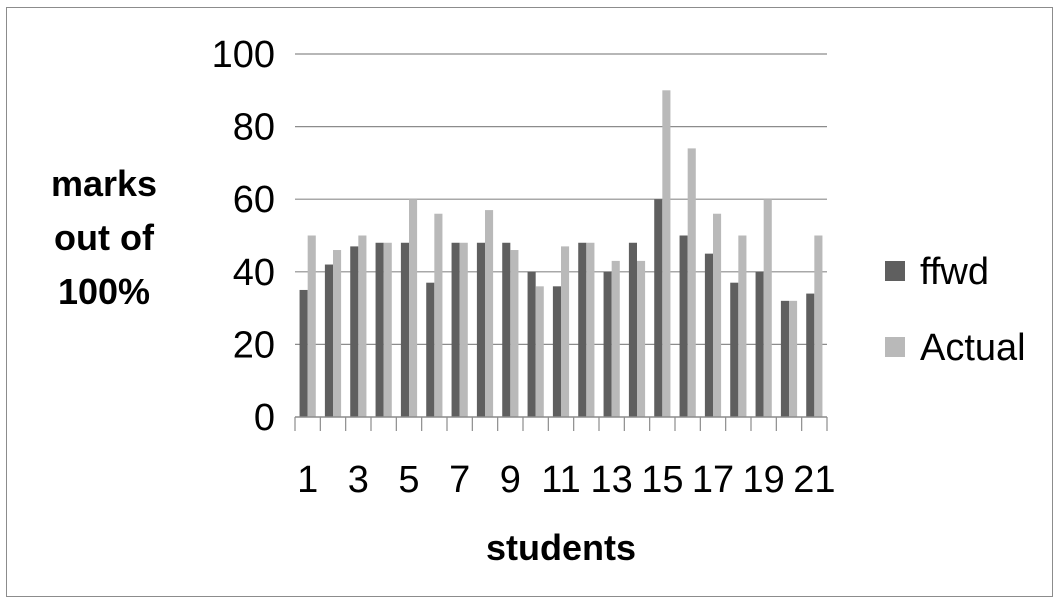 This screenshot has width=1058, height=601. What do you see at coordinates (243, 236) in the screenshot?
I see `y-tick-labels: 0 20 40 60 80 100` at bounding box center [243, 236].